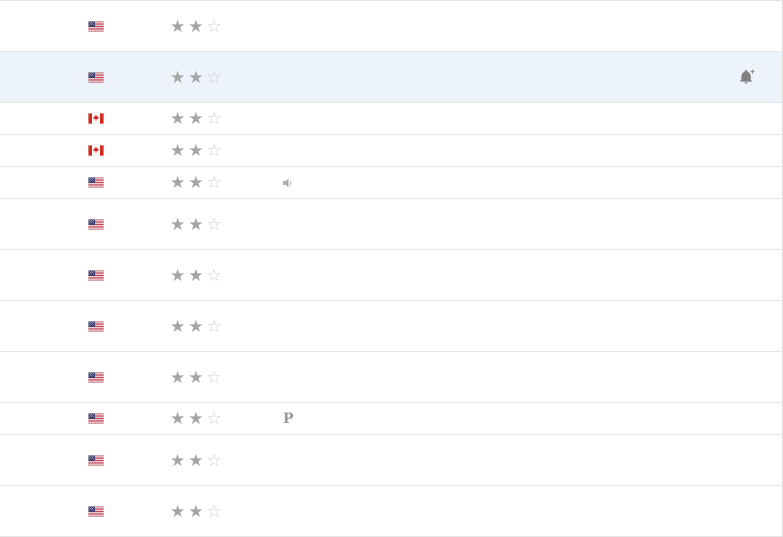 This screenshot has width=783, height=537. I want to click on speech-speaker-icon, so click(287, 183).